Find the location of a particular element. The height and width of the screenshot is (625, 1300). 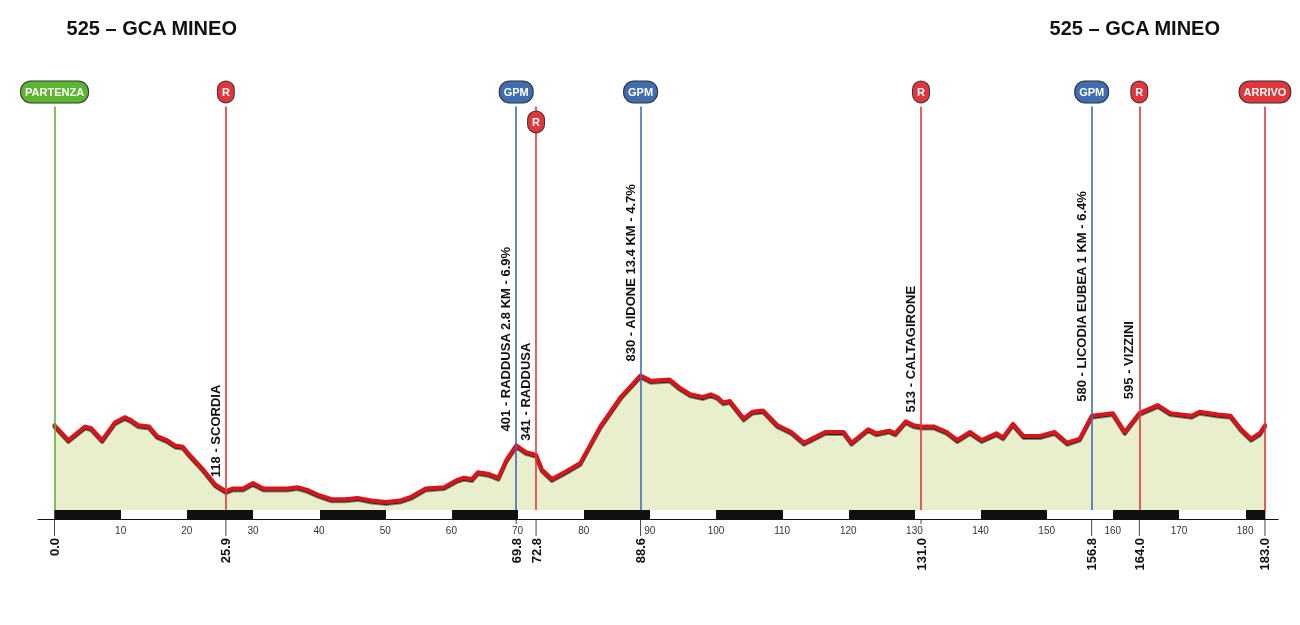

annotation: 156.8 is located at coordinates (1092, 554).